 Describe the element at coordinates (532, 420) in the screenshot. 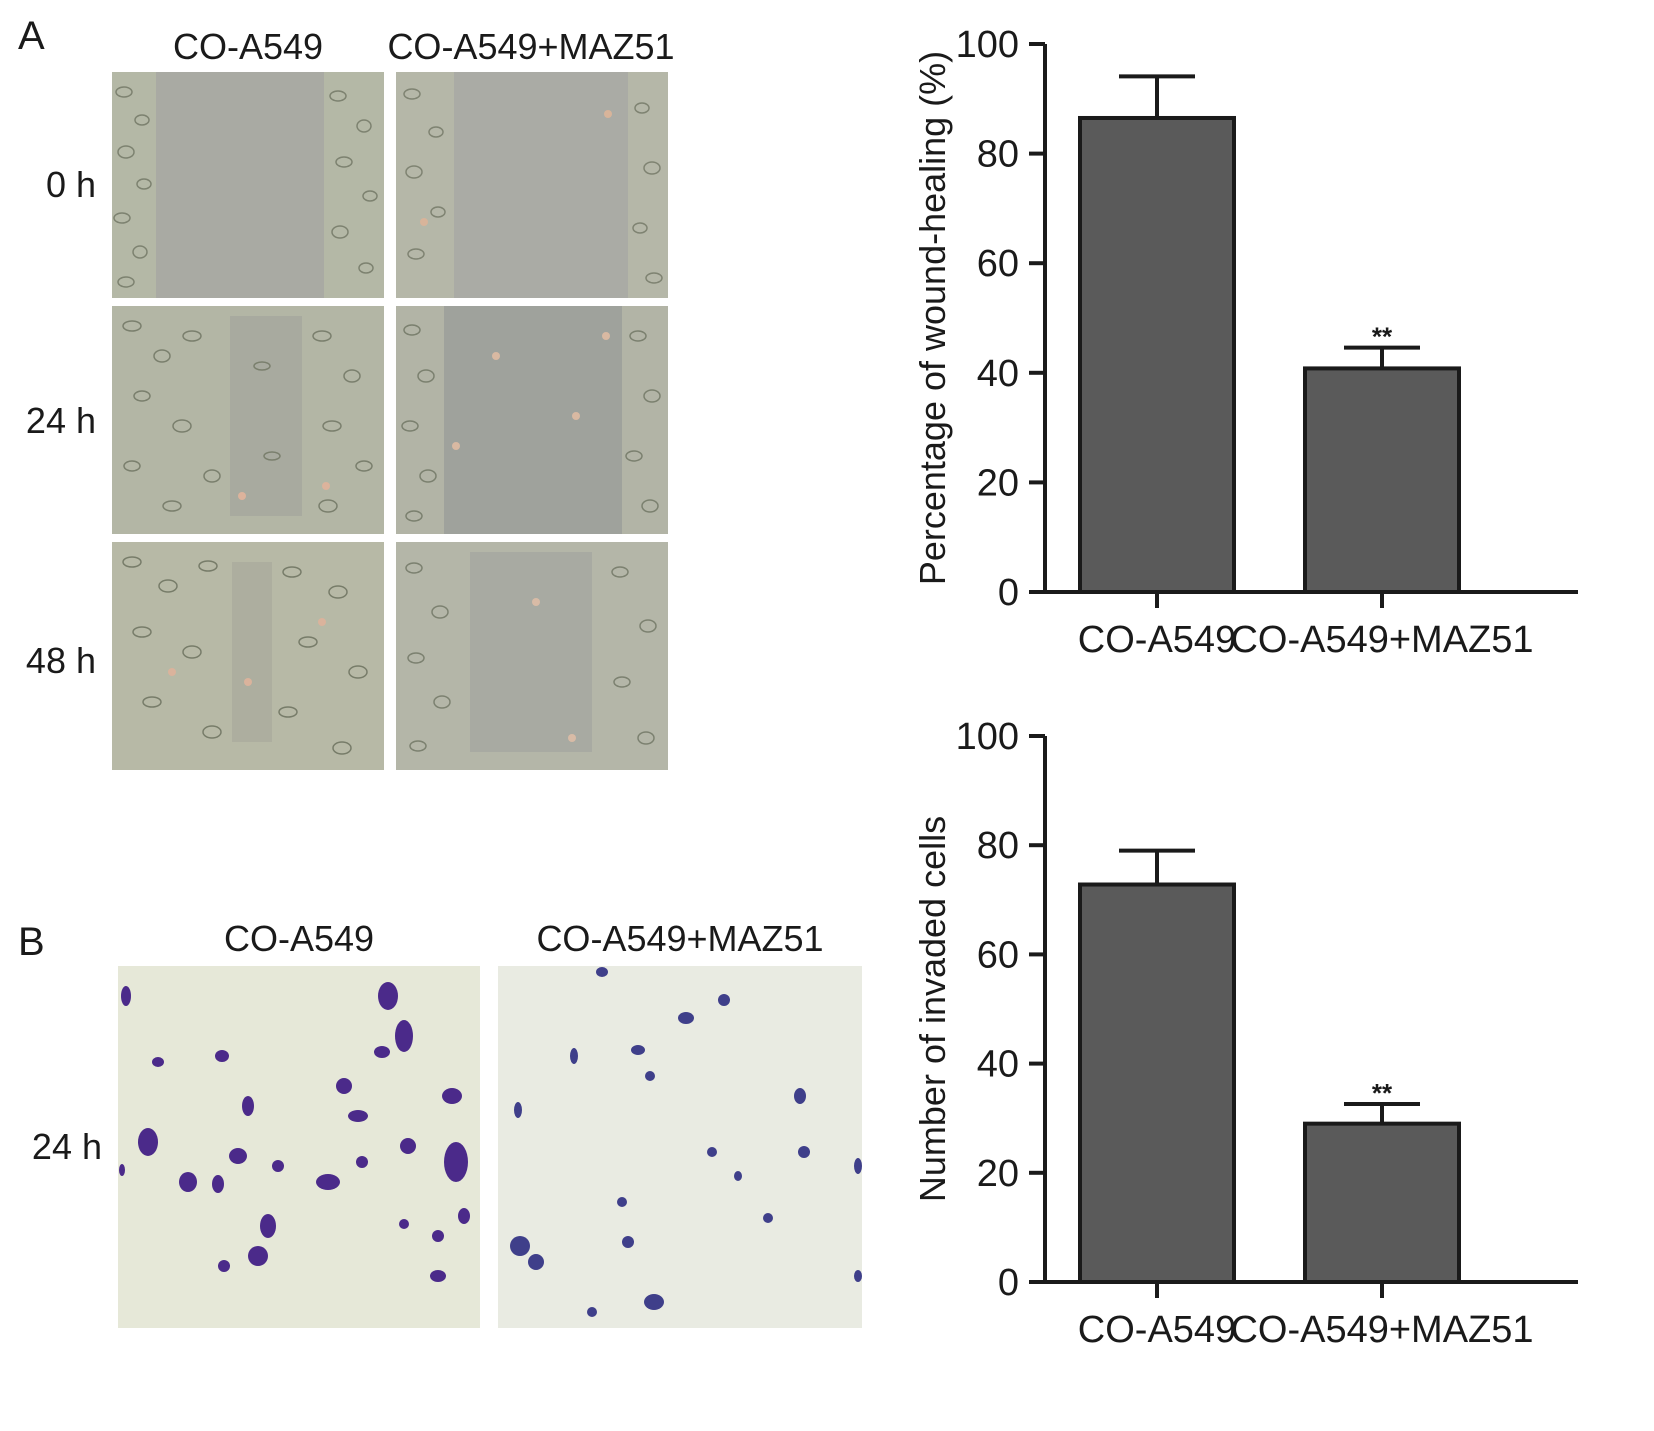

I see `wound-image-maz51-24h` at that location.